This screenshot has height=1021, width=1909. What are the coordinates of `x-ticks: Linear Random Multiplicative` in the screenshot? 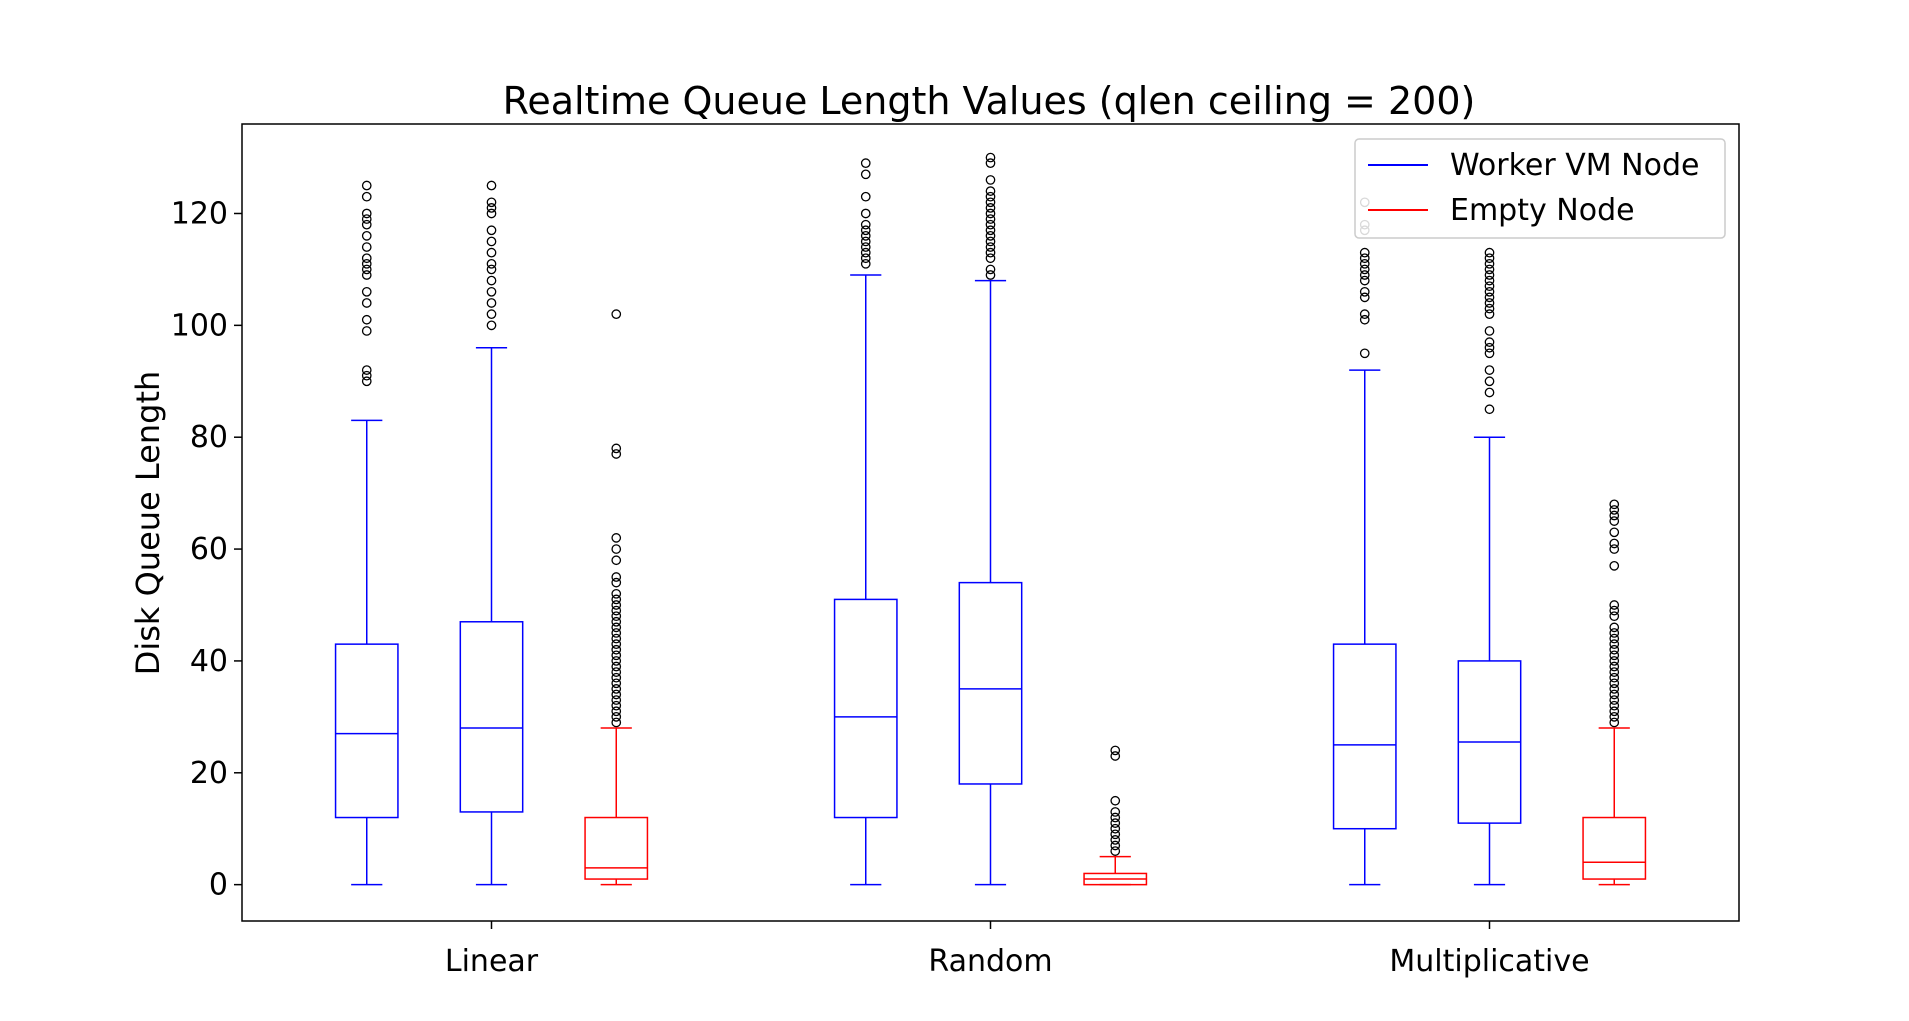 It's located at (1017, 950).